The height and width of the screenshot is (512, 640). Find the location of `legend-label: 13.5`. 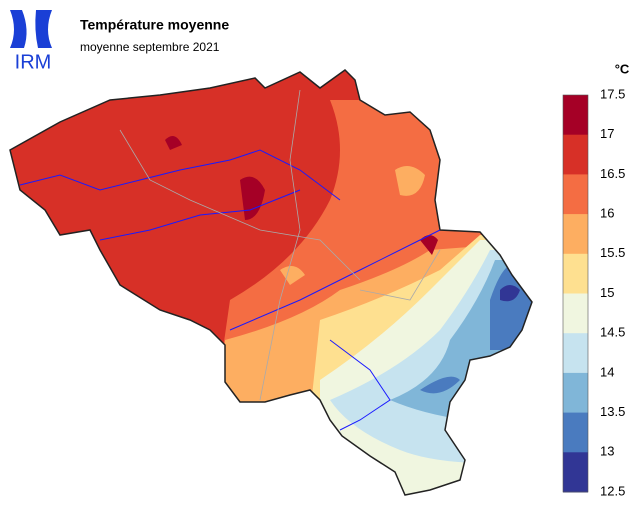

legend-label: 13.5 is located at coordinates (612, 411).